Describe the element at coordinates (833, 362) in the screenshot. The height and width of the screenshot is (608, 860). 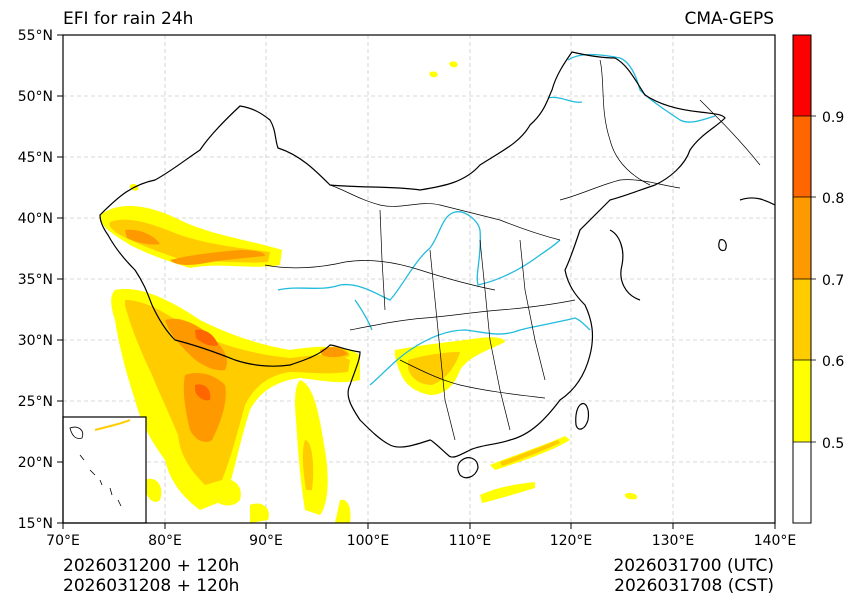
I see `colorbar-label: 0.6` at that location.